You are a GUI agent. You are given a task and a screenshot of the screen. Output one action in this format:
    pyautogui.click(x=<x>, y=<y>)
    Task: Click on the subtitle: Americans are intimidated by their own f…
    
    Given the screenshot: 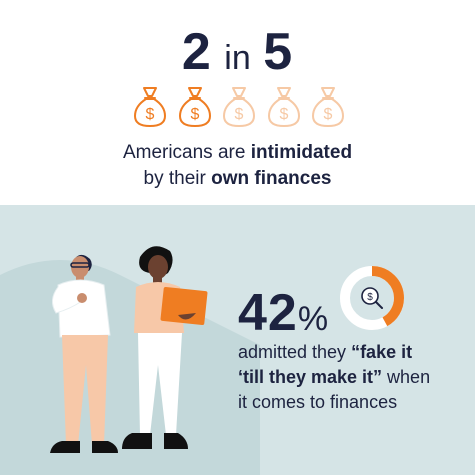 What is the action you would take?
    pyautogui.click(x=237, y=166)
    